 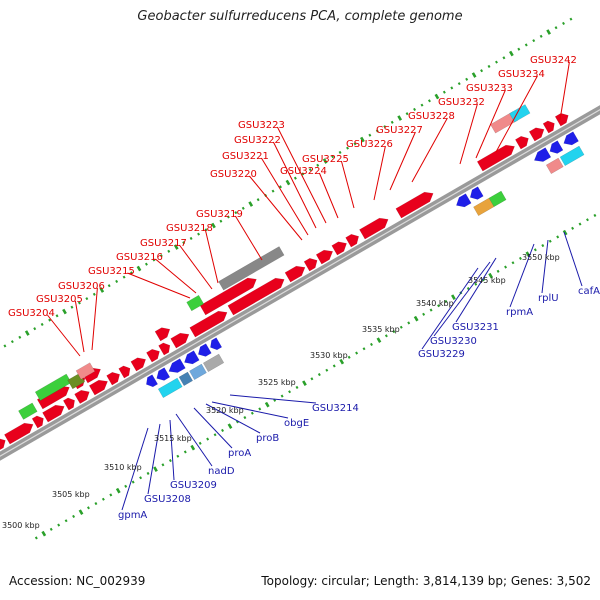 What do you see at coordinates (461, 102) in the screenshot?
I see `forward-gene-label: GSU3232` at bounding box center [461, 102].